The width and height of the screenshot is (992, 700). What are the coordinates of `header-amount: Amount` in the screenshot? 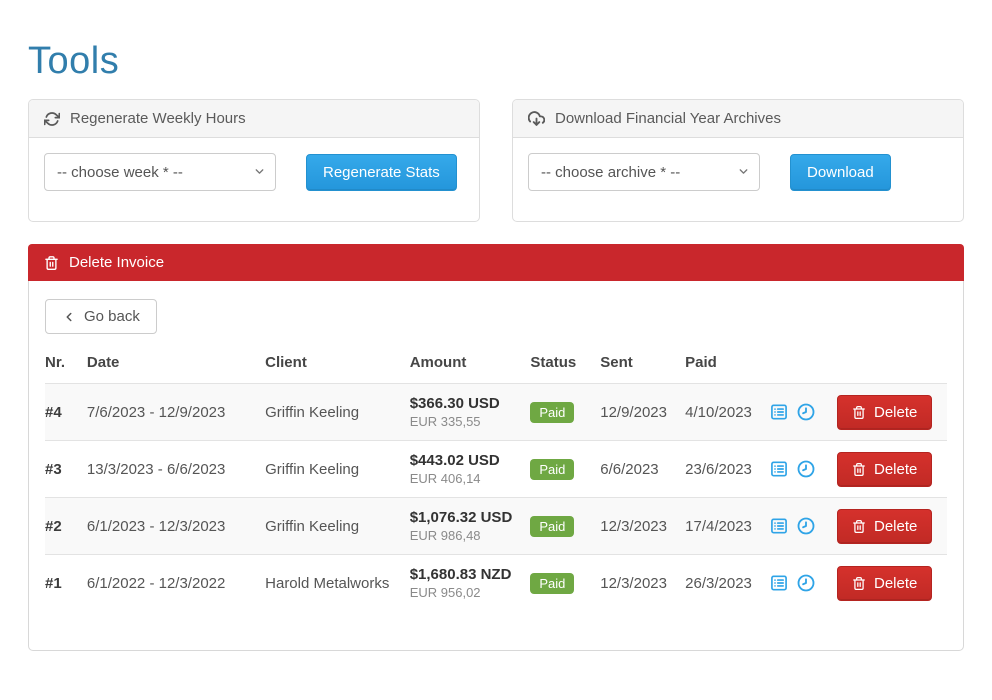 It's located at (470, 365).